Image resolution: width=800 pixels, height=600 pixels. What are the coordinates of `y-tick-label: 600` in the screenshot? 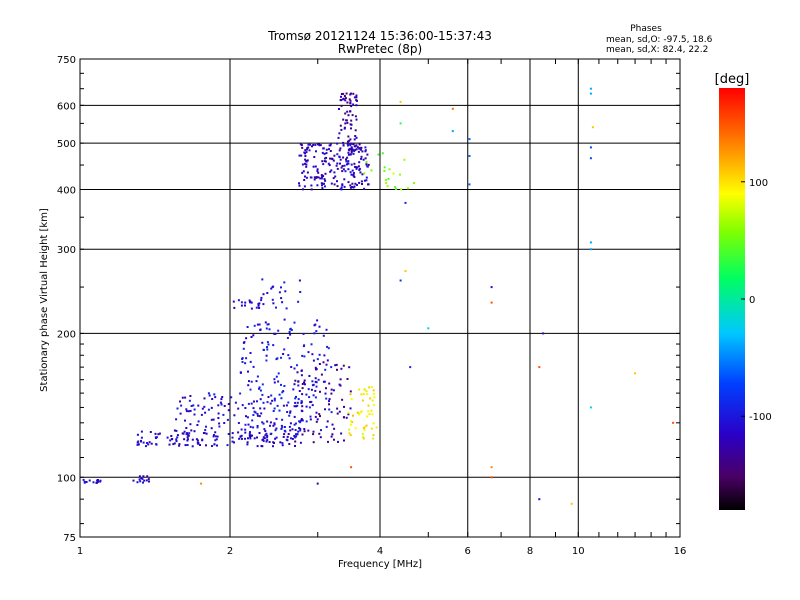 It's located at (66, 106).